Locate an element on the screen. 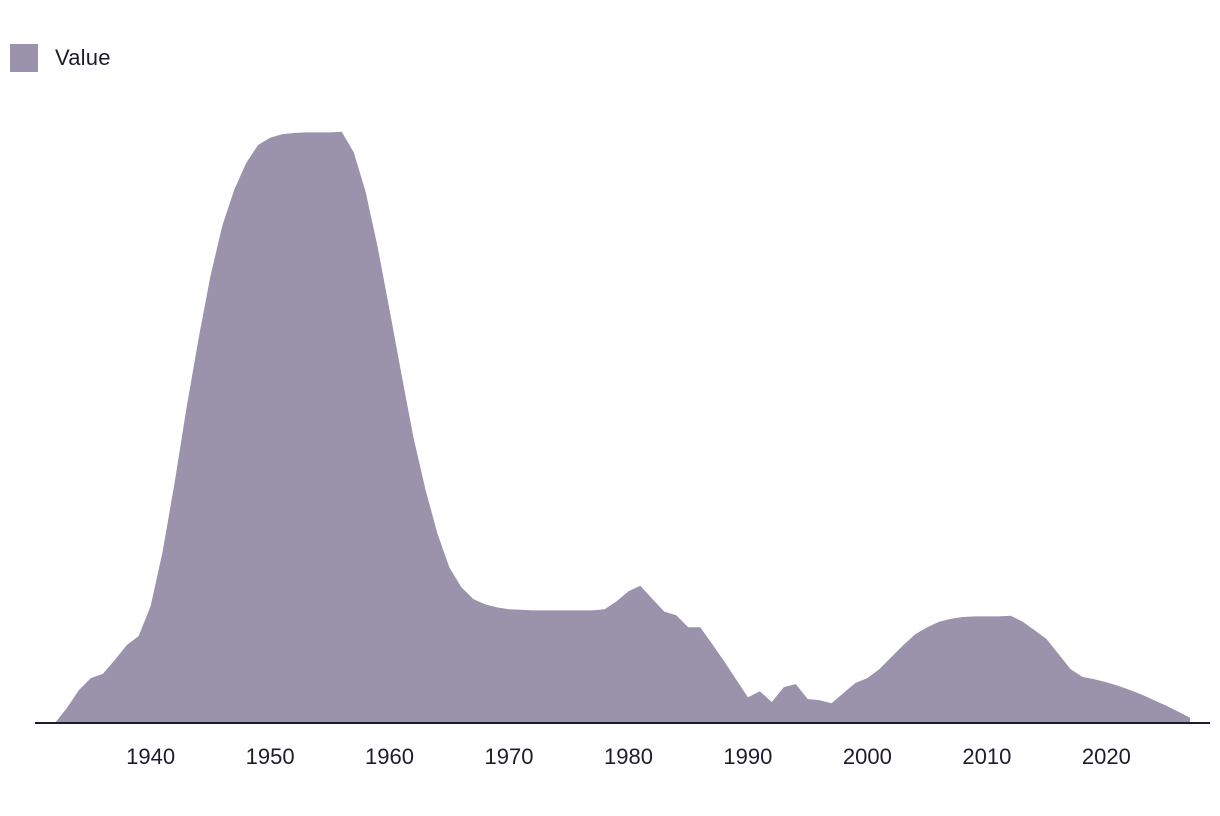  x-tick-label-1950: 1950 is located at coordinates (270, 756).